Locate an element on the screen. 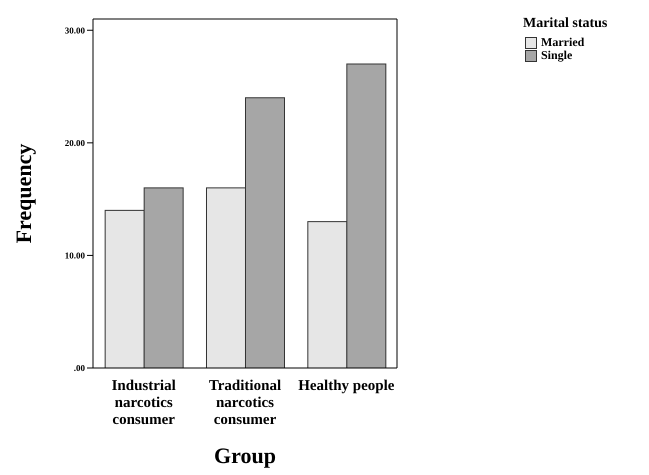 The width and height of the screenshot is (649, 475). legend-label: Married is located at coordinates (563, 42).